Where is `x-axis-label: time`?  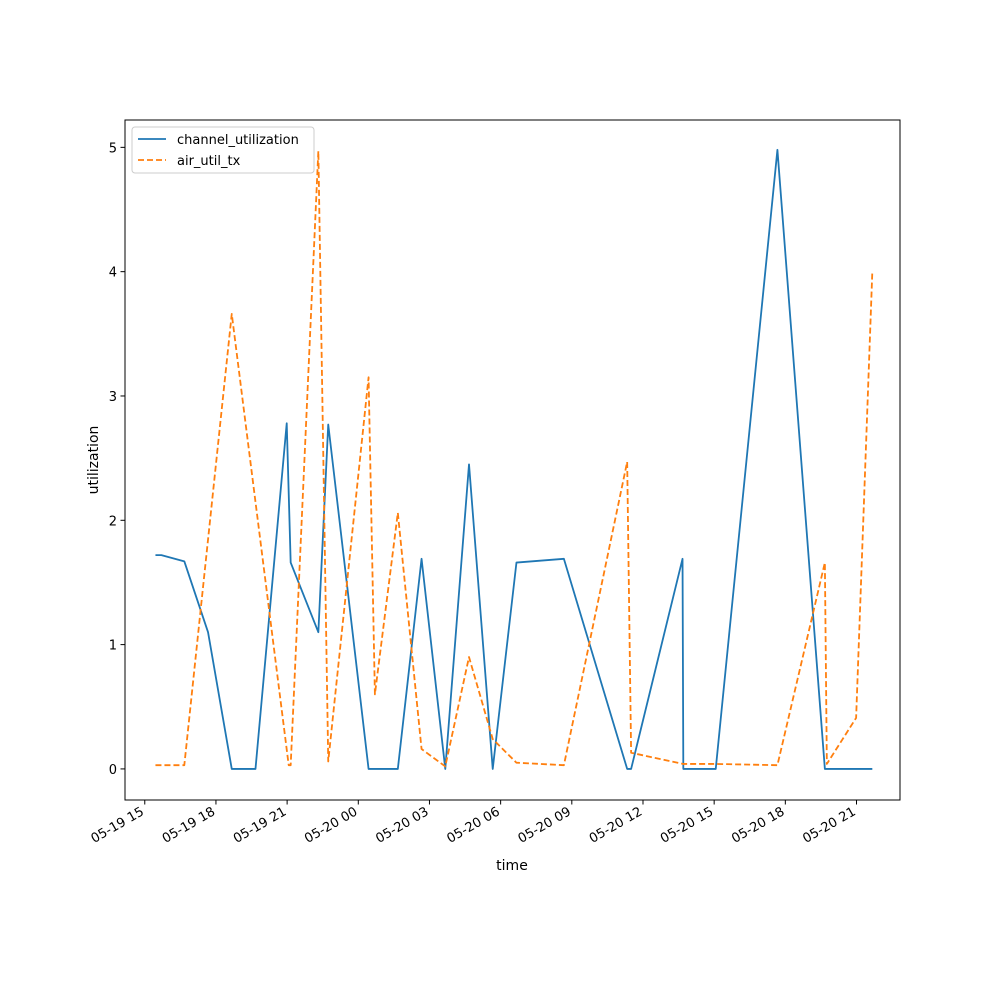 x-axis-label: time is located at coordinates (512, 866).